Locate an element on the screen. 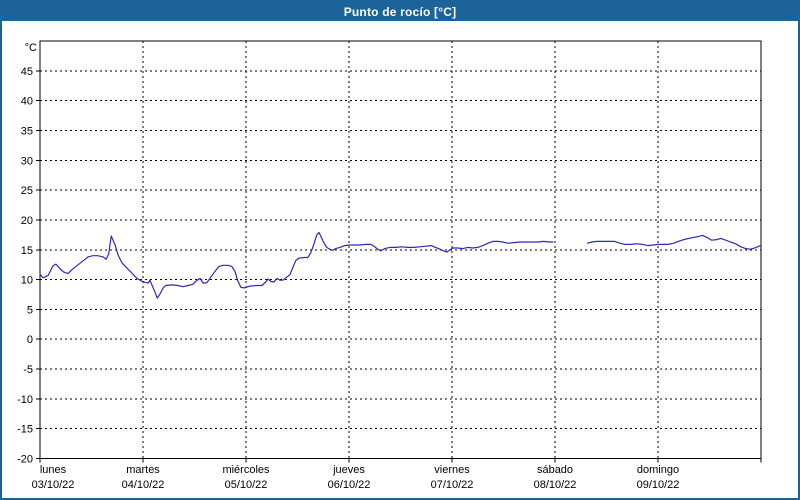 This screenshot has height=500, width=800. y-tick-label: 45 is located at coordinates (27, 72).